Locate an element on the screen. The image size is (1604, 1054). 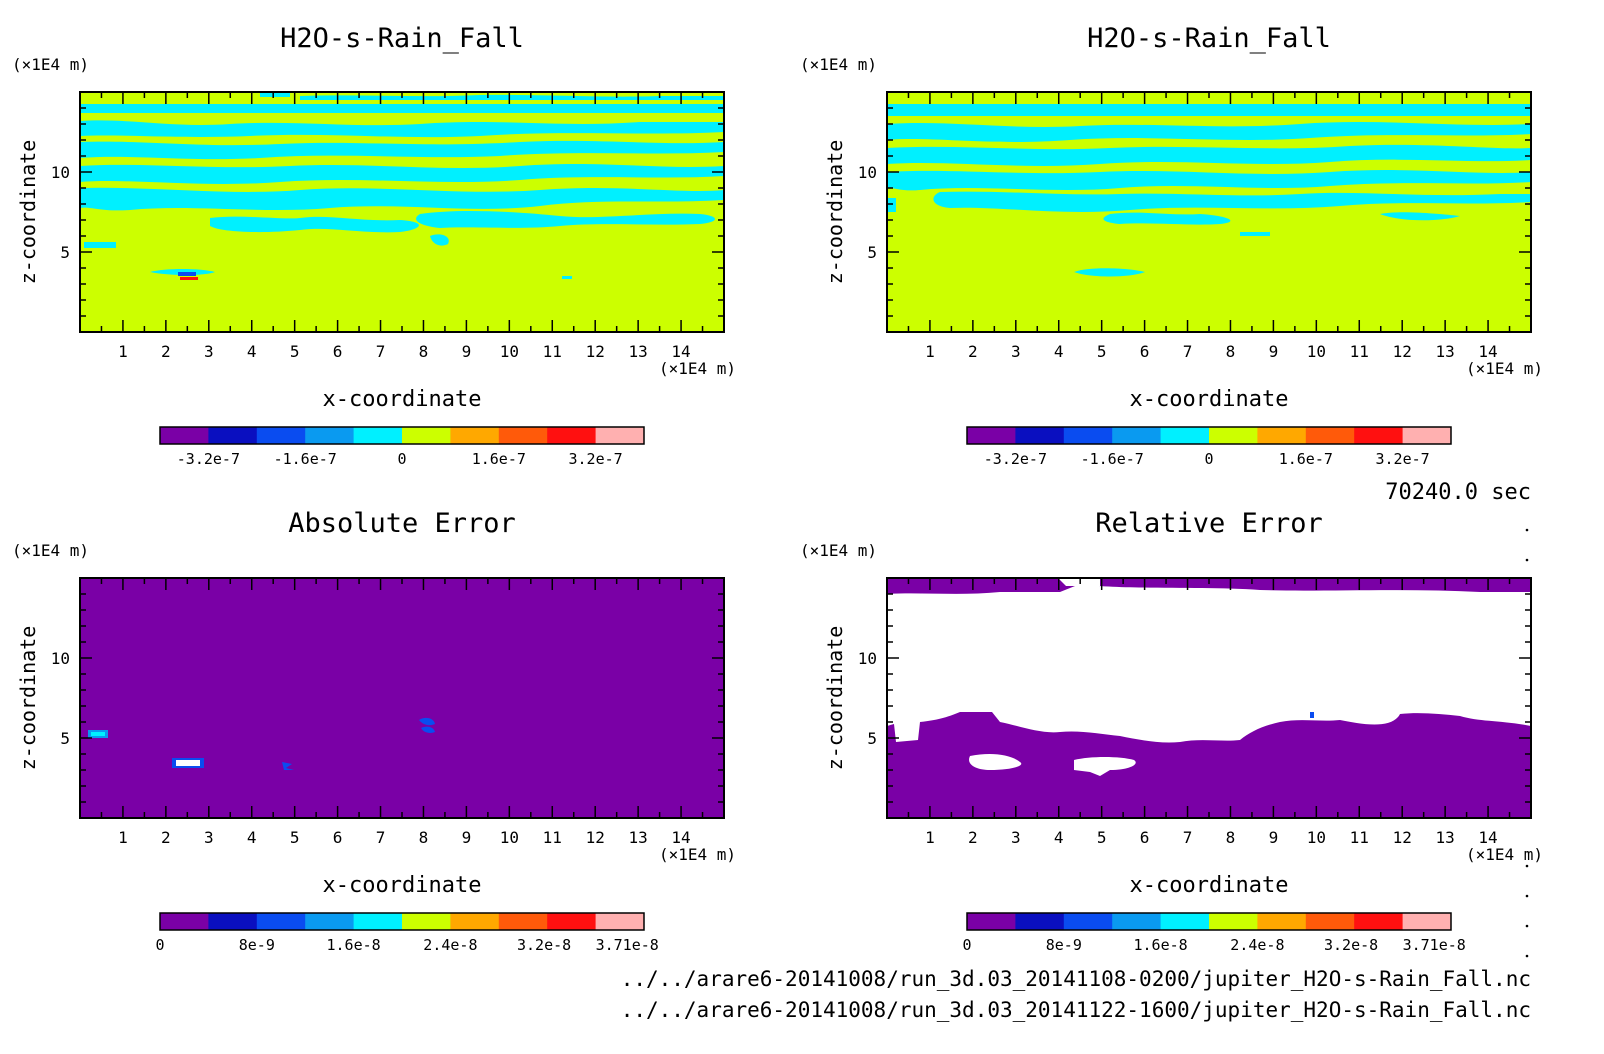
edge-dots is located at coordinates (1527, 743).